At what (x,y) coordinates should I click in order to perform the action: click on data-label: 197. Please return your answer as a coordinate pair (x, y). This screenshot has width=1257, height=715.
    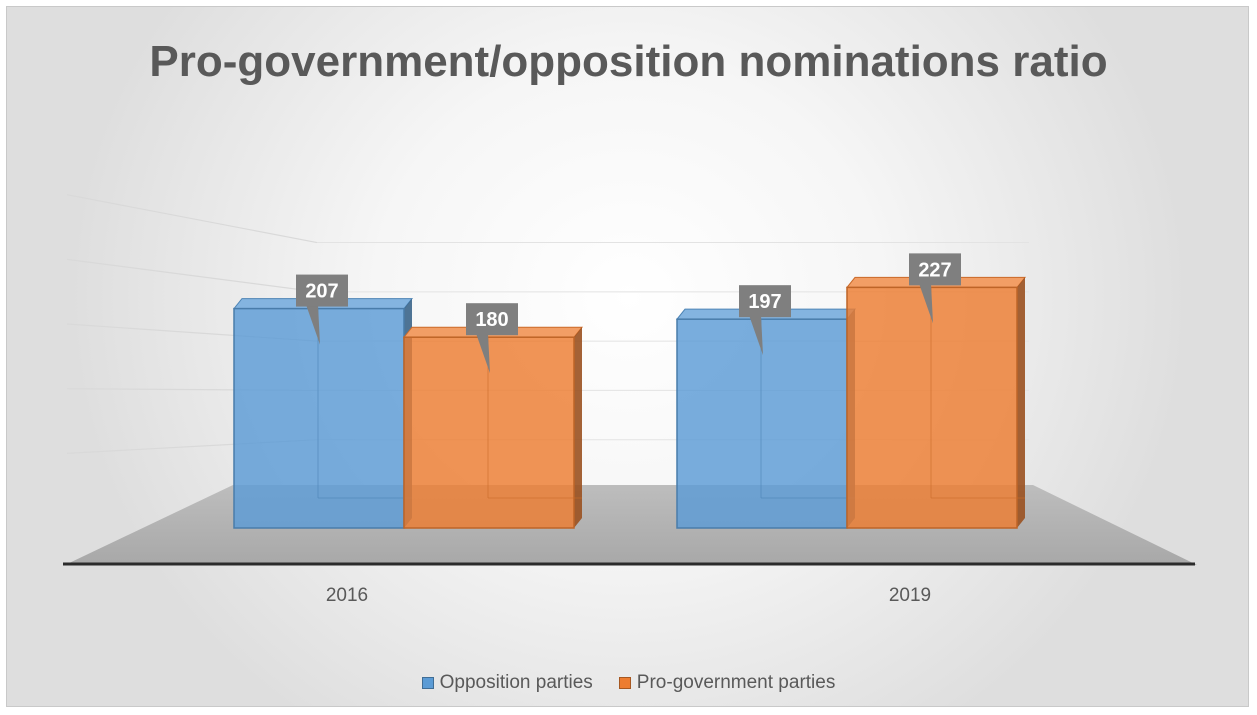
    Looking at the image, I should click on (765, 320).